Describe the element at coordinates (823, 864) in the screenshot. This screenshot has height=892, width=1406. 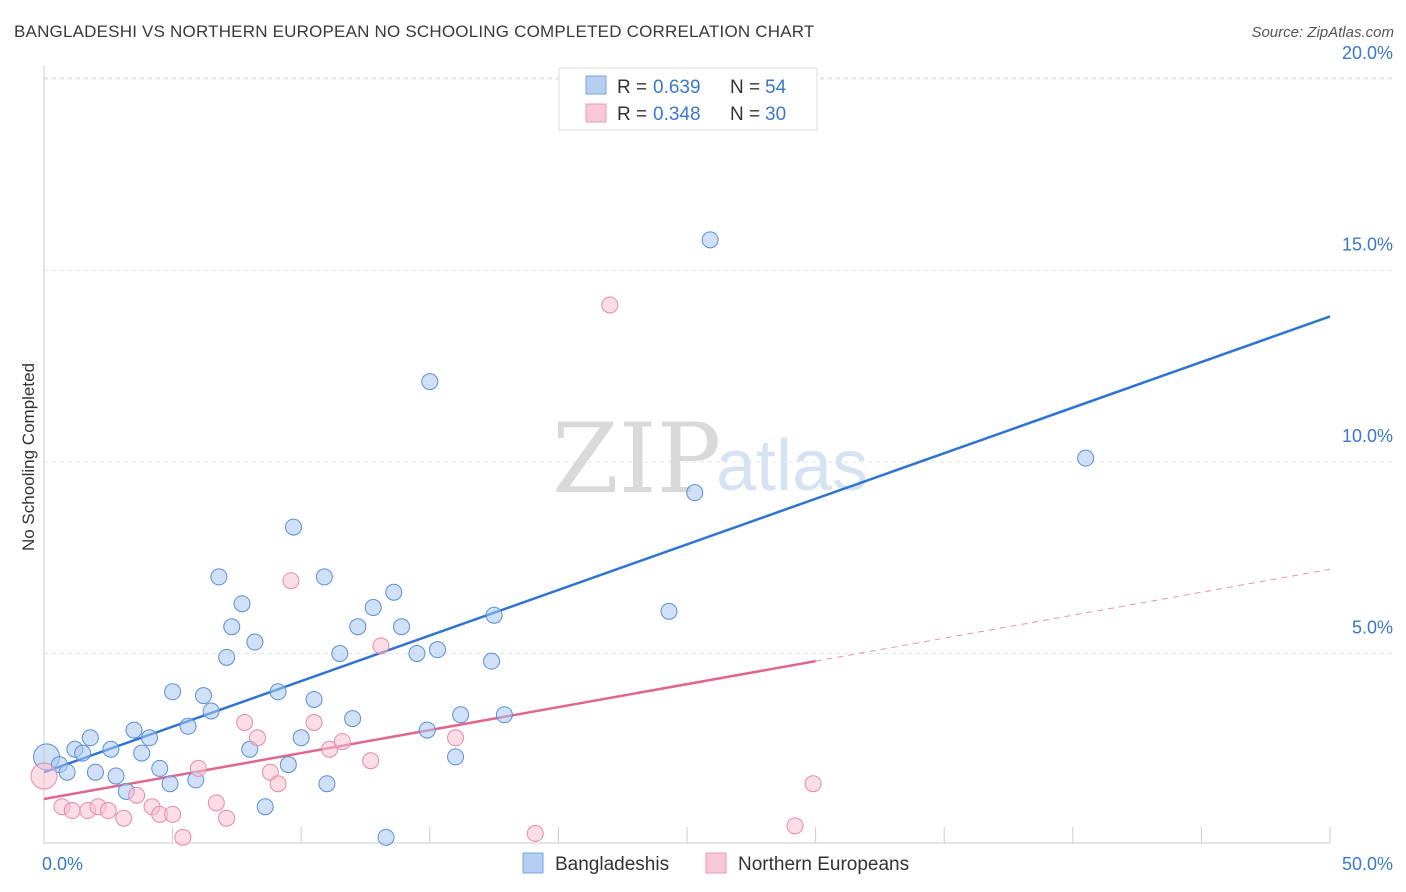
I see `bottom-legend-northern-europeans: Northern Europeans` at that location.